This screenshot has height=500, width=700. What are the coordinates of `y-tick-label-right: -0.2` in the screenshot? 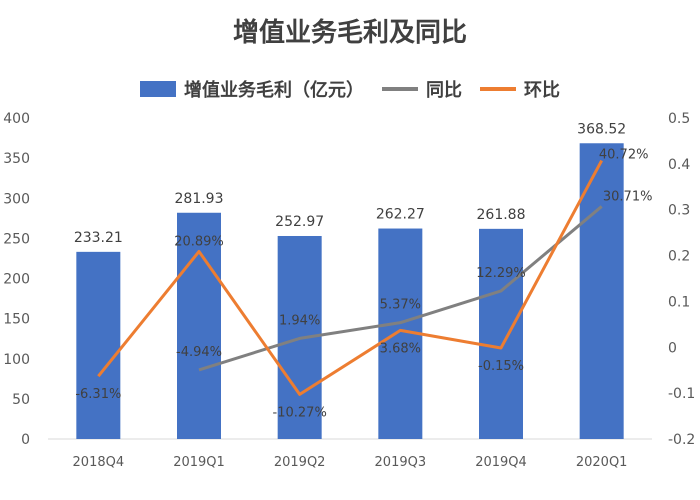 It's located at (681, 440).